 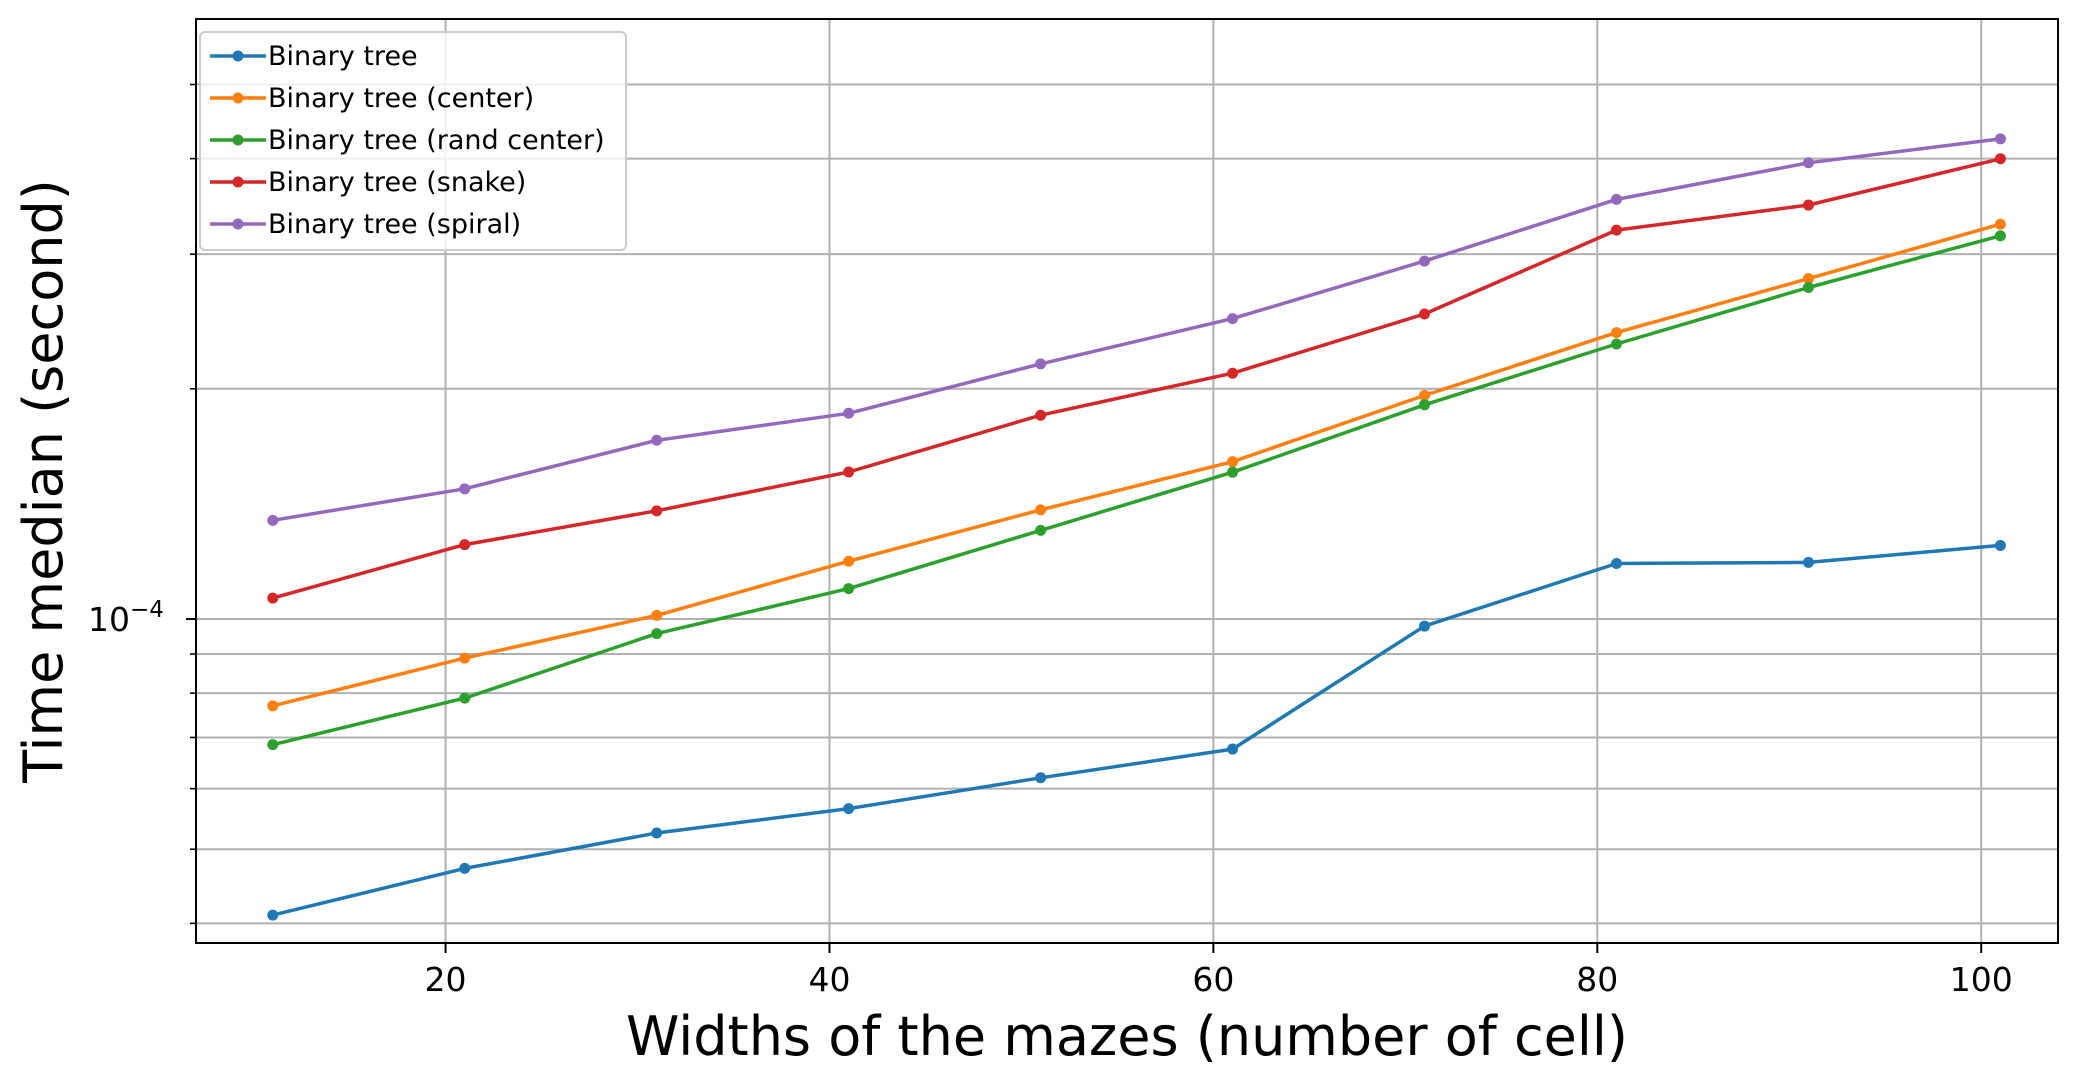 I want to click on x-tick-label: 60, so click(x=1213, y=979).